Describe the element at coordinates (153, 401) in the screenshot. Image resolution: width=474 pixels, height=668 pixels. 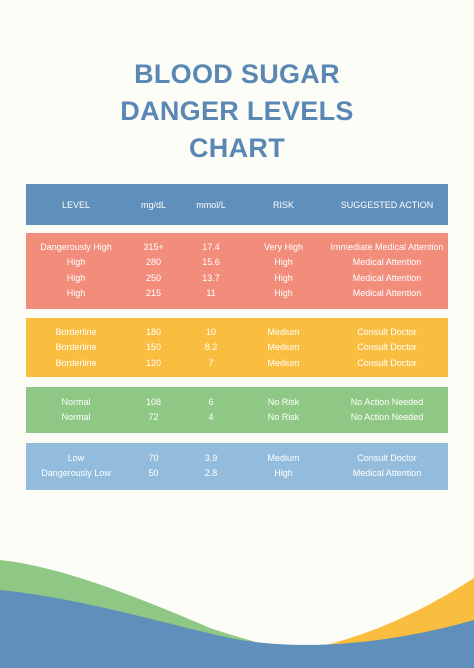
I see `cell-mgdl: 108` at that location.